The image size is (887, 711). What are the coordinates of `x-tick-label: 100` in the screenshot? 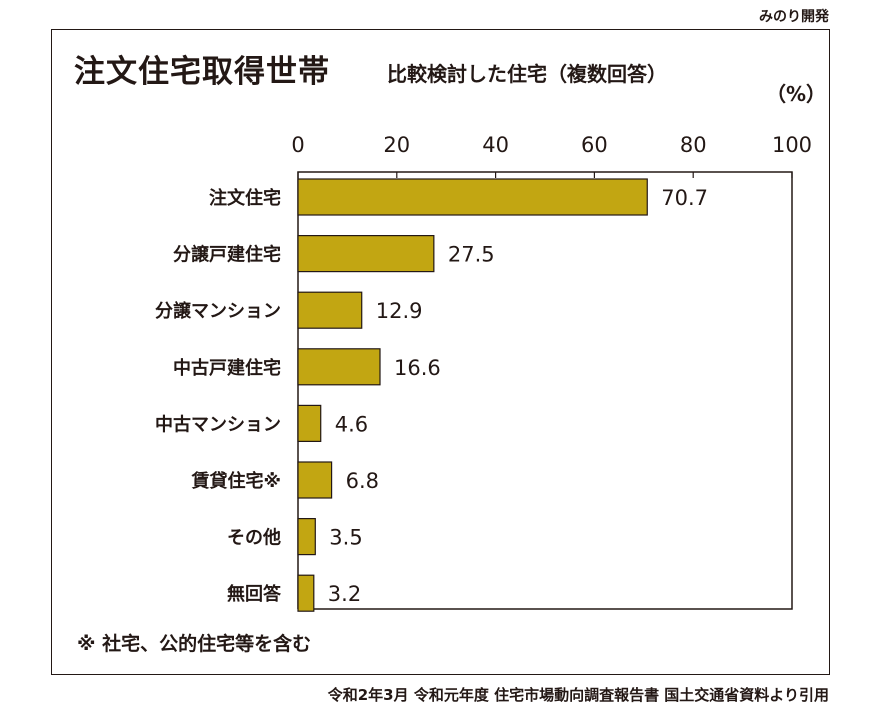 It's located at (792, 145).